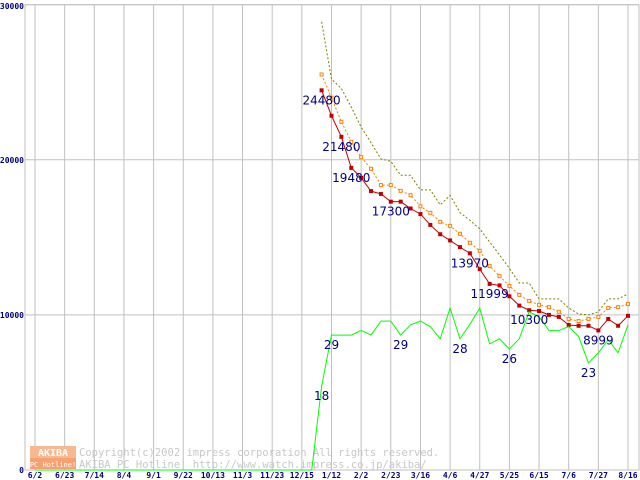 Image resolution: width=640 pixels, height=480 pixels. What do you see at coordinates (470, 263) in the screenshot?
I see `data-label: 13970` at bounding box center [470, 263].